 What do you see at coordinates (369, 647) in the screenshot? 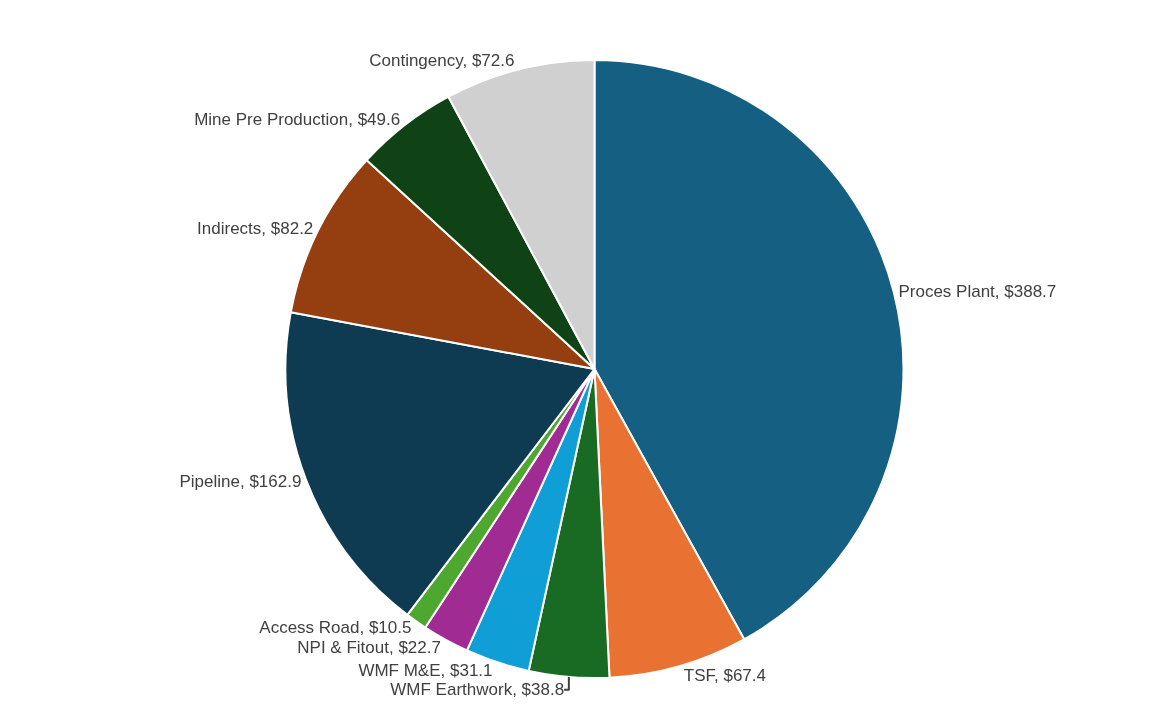
I see `slice-label: NPI & Fitout, $22.7` at bounding box center [369, 647].